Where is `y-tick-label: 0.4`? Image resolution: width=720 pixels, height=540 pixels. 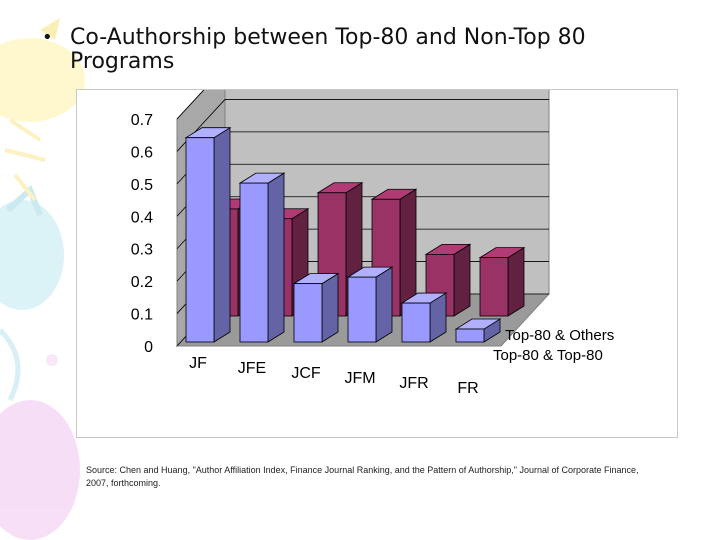 y-tick-label: 0.4 is located at coordinates (142, 217).